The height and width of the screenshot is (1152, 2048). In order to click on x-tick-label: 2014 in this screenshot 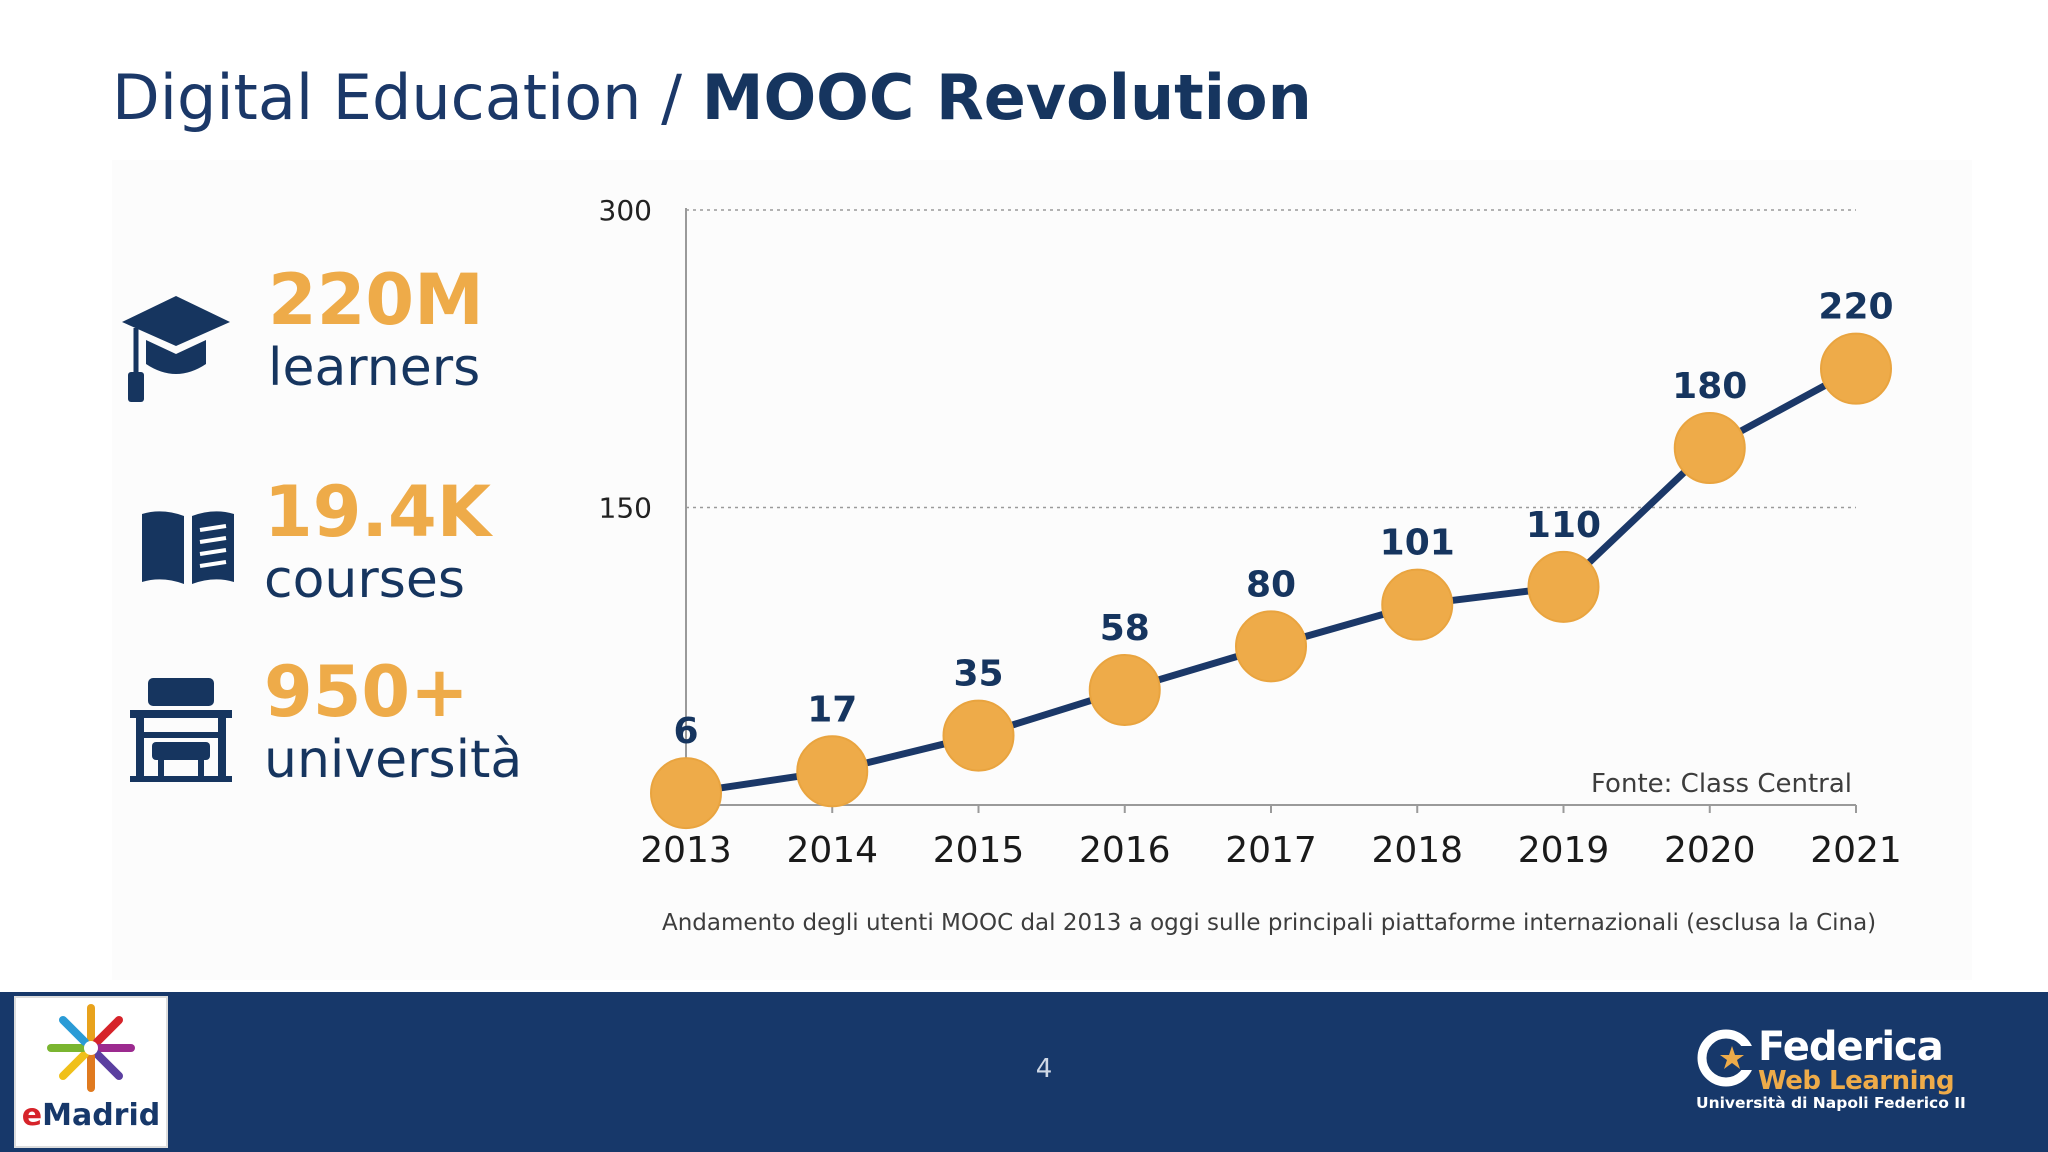, I will do `click(832, 850)`.